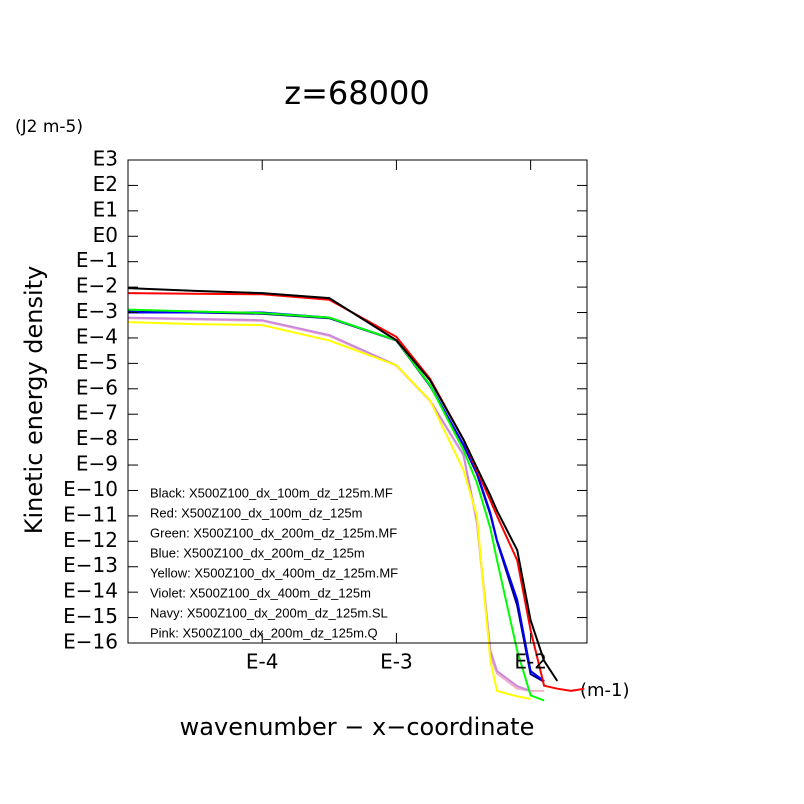 The height and width of the screenshot is (804, 804). Describe the element at coordinates (97, 413) in the screenshot. I see `y-tick-label: E−7` at that location.